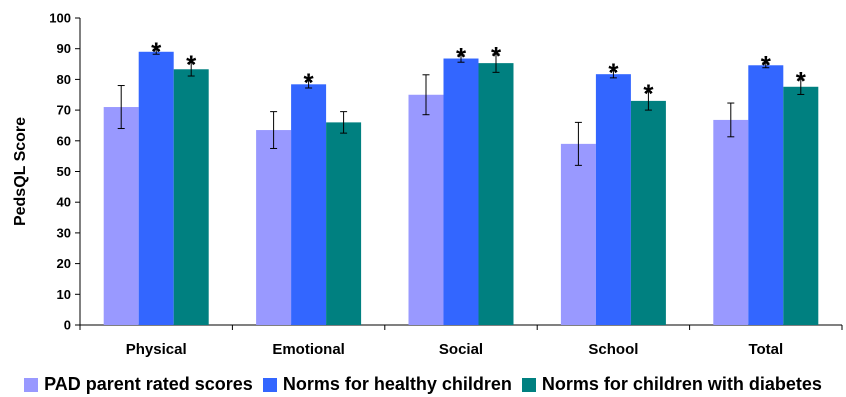  I want to click on legend-label: PAD parent rated scores, so click(148, 384).